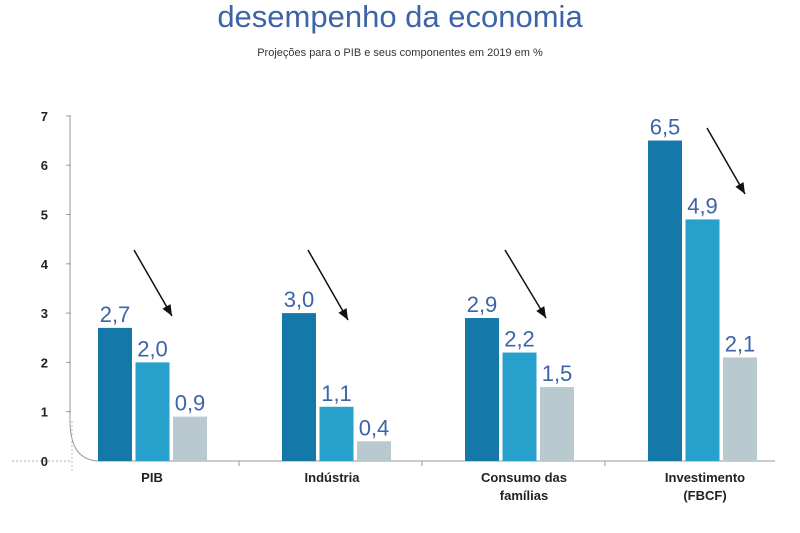 The image size is (800, 533). Describe the element at coordinates (524, 486) in the screenshot. I see `category-label: Consumo das famílias` at that location.